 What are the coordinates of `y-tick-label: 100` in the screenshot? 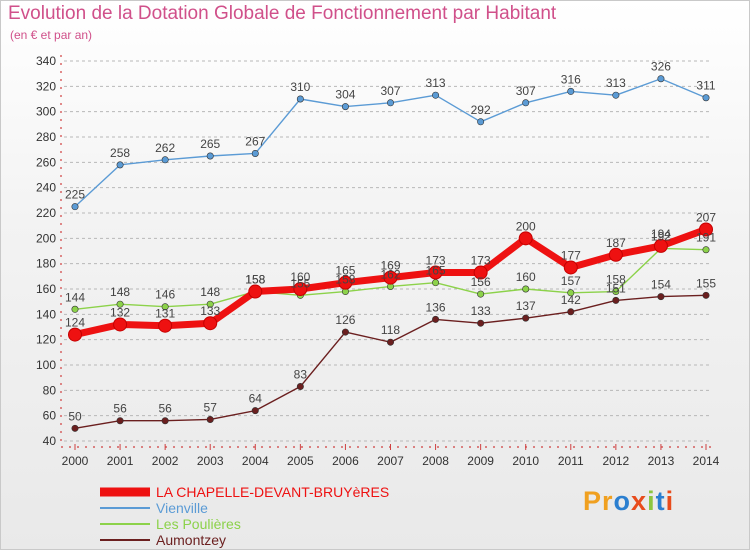 It's located at (46, 365).